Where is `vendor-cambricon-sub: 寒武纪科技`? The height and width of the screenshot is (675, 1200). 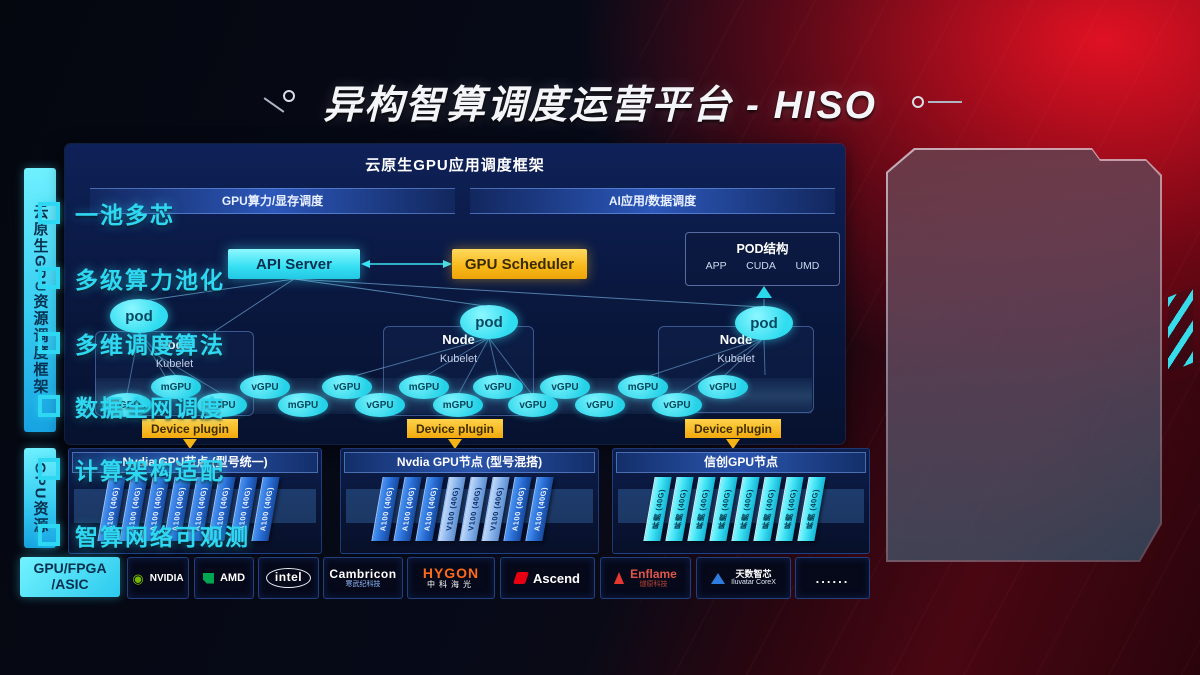
vendor-cambricon-sub: 寒武纪科技 is located at coordinates (363, 584).